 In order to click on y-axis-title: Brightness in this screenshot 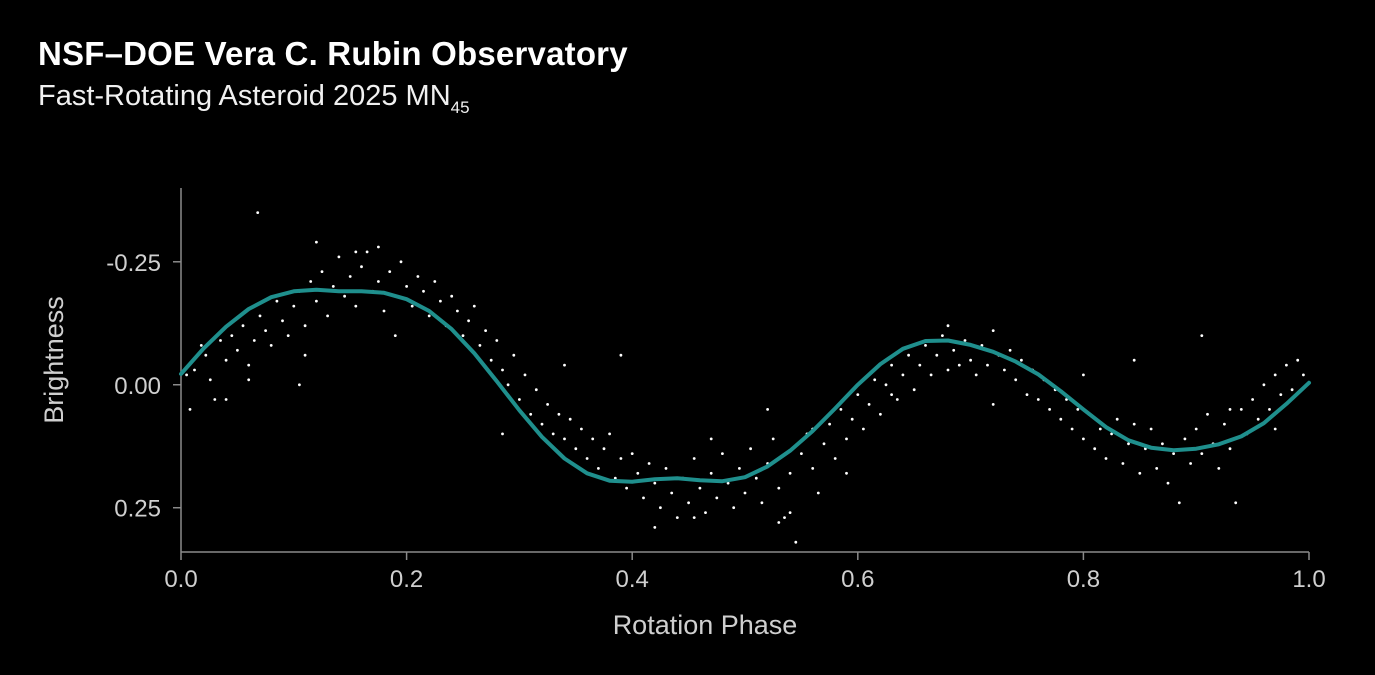, I will do `click(54, 360)`.